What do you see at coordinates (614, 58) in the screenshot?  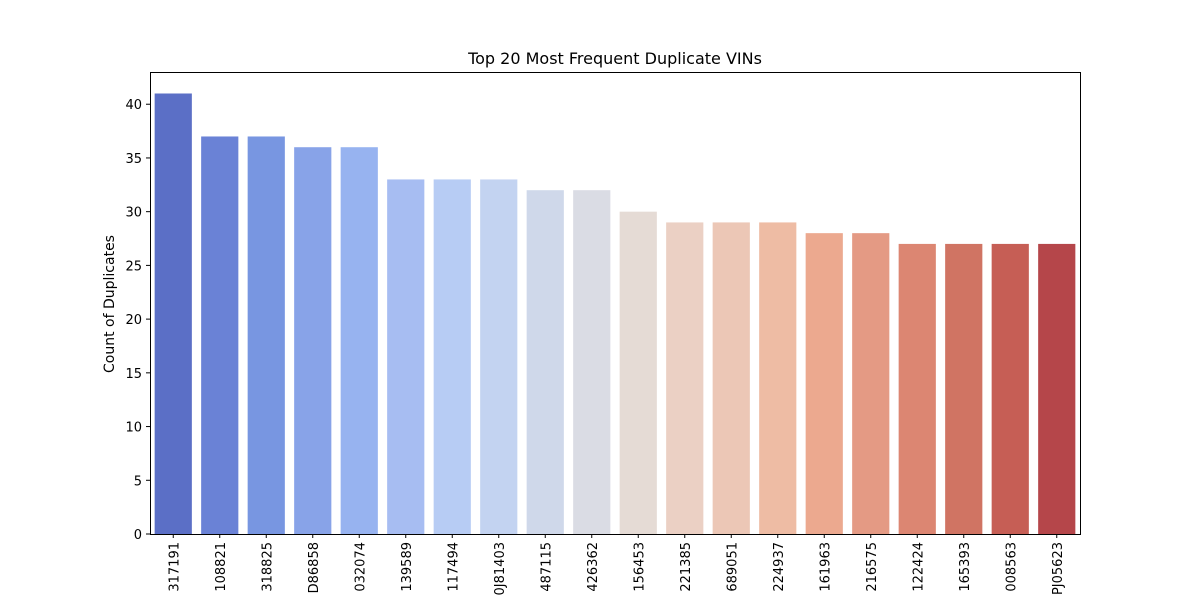 I see `chart-title: Top 20 Most Frequent Duplicate VINs` at bounding box center [614, 58].